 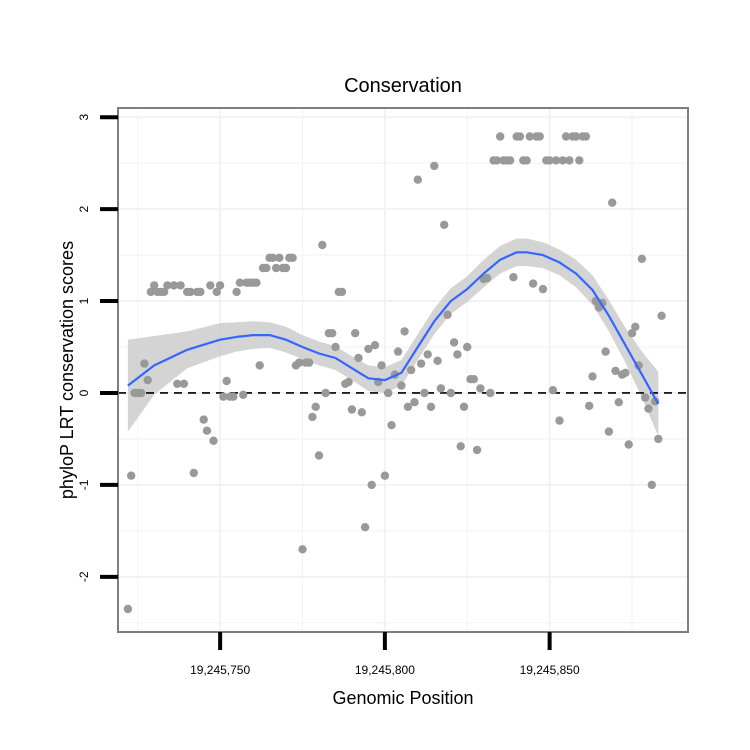 I want to click on x-tick-label: 19,245,750, so click(x=220, y=670).